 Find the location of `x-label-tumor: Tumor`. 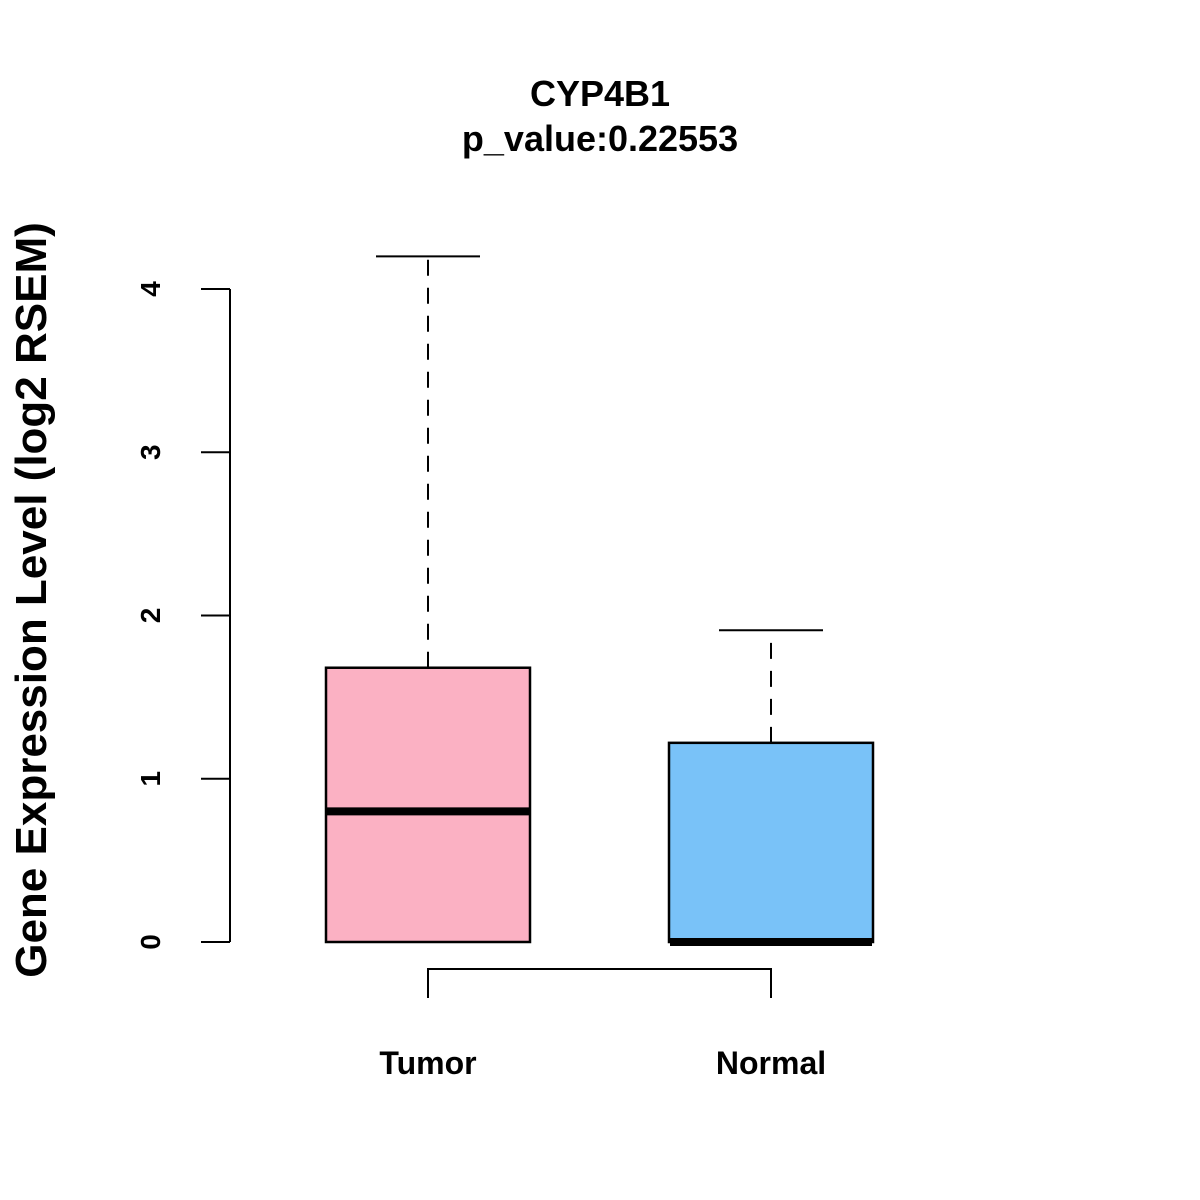

x-label-tumor: Tumor is located at coordinates (427, 1063).